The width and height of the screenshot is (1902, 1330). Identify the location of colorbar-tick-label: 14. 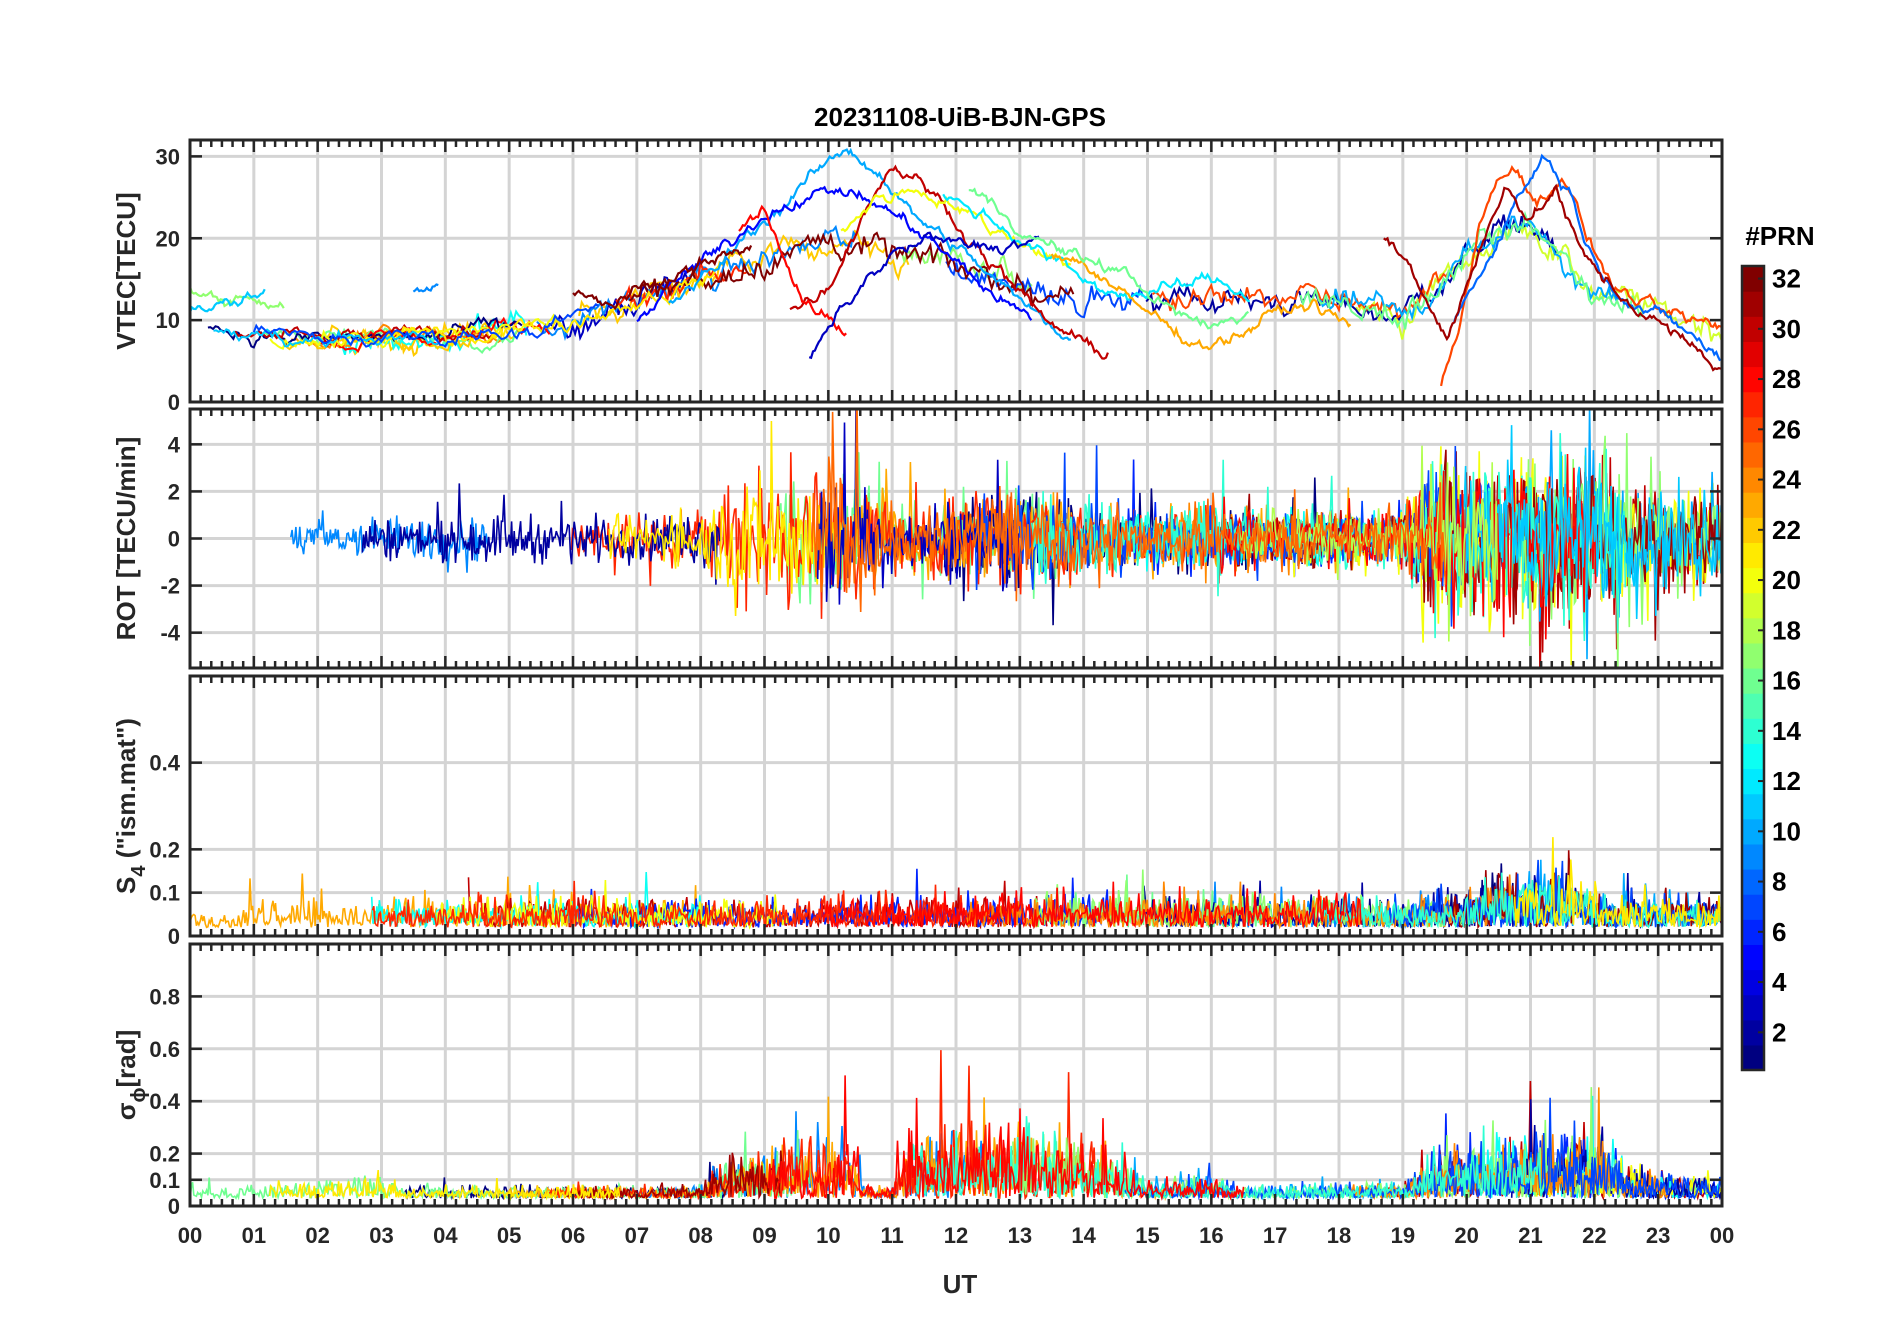
(1786, 731).